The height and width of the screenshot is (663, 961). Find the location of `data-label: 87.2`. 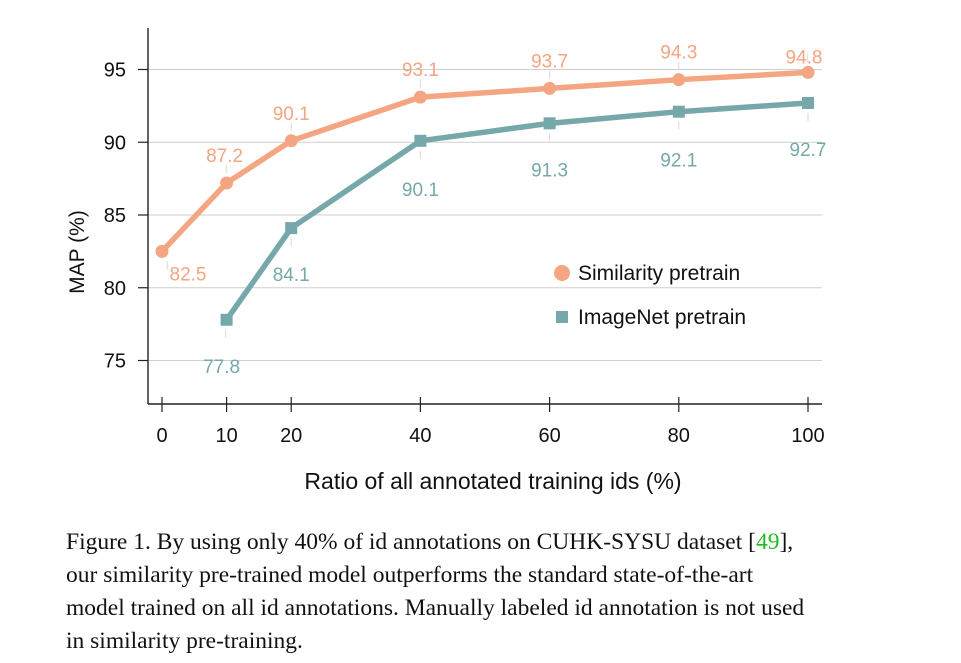

data-label: 87.2 is located at coordinates (224, 156).